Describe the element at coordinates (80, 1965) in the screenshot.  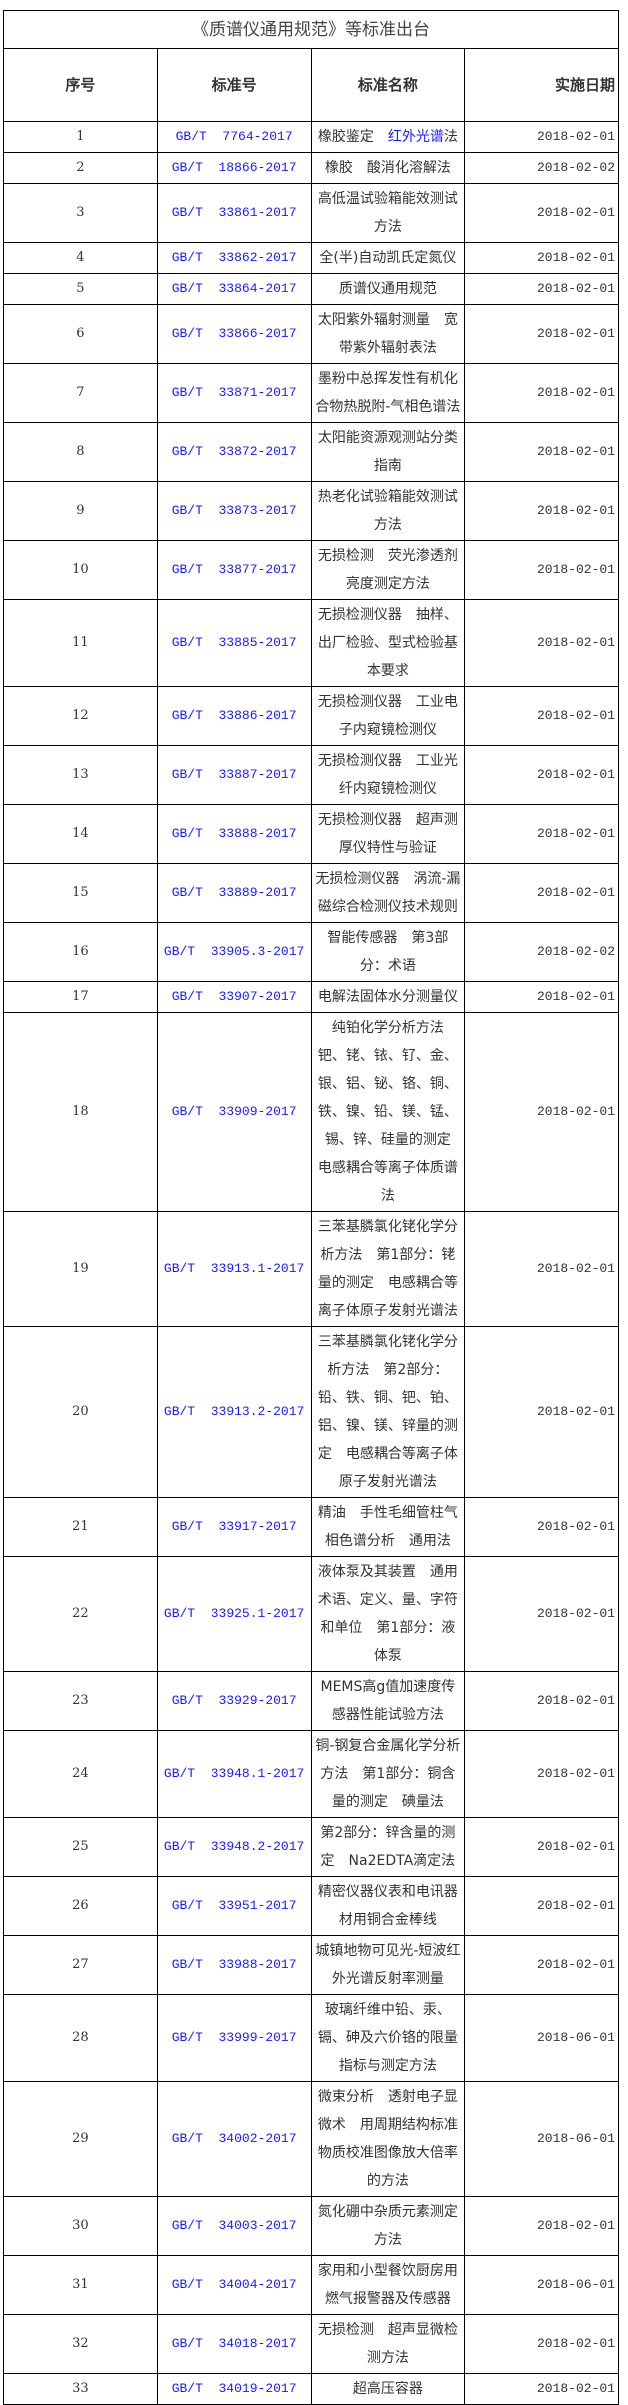
I see `row-number: 27` at that location.